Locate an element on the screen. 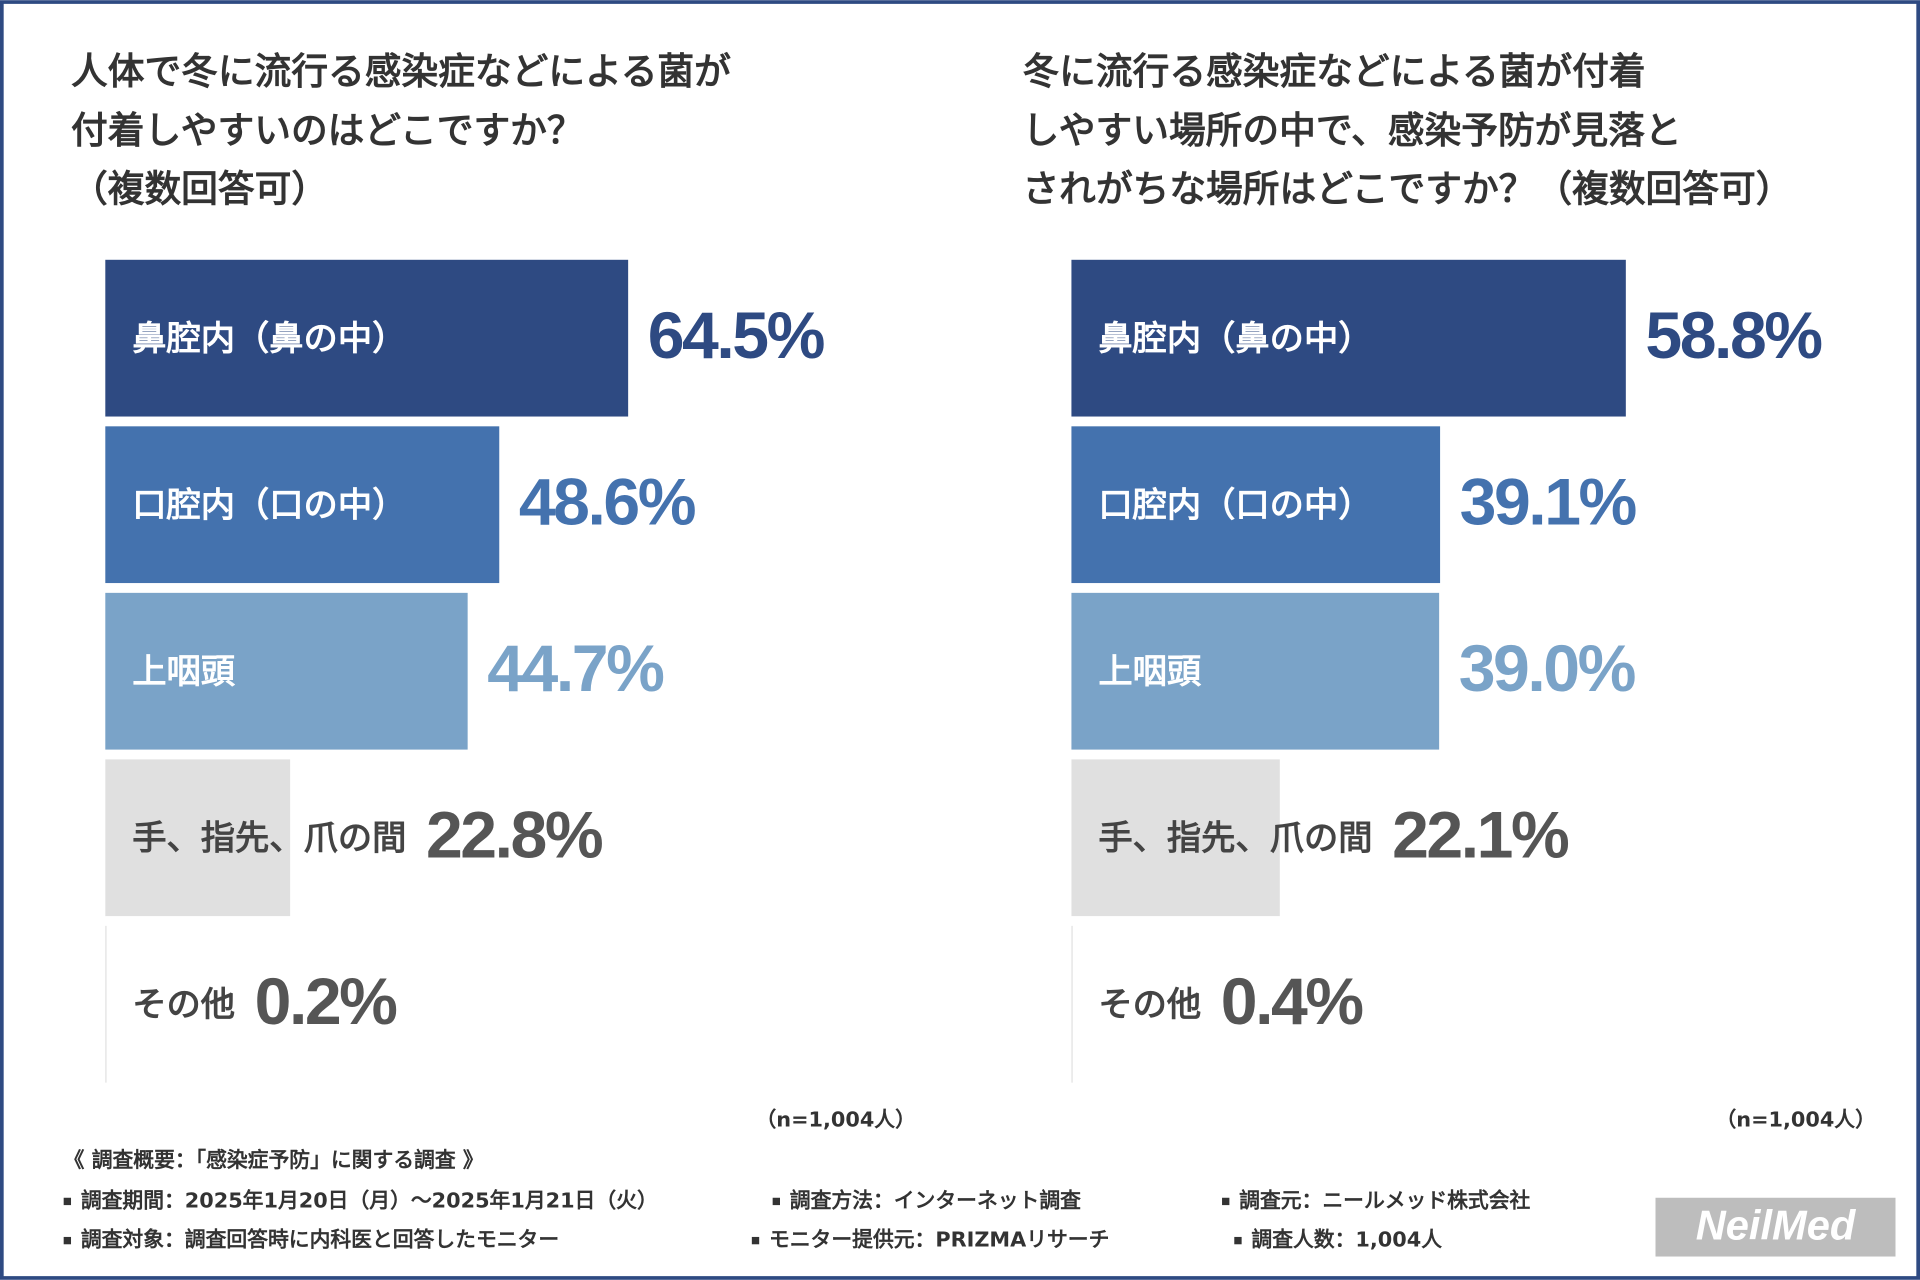 The height and width of the screenshot is (1280, 1920). value-label: 0.2% is located at coordinates (326, 1002).